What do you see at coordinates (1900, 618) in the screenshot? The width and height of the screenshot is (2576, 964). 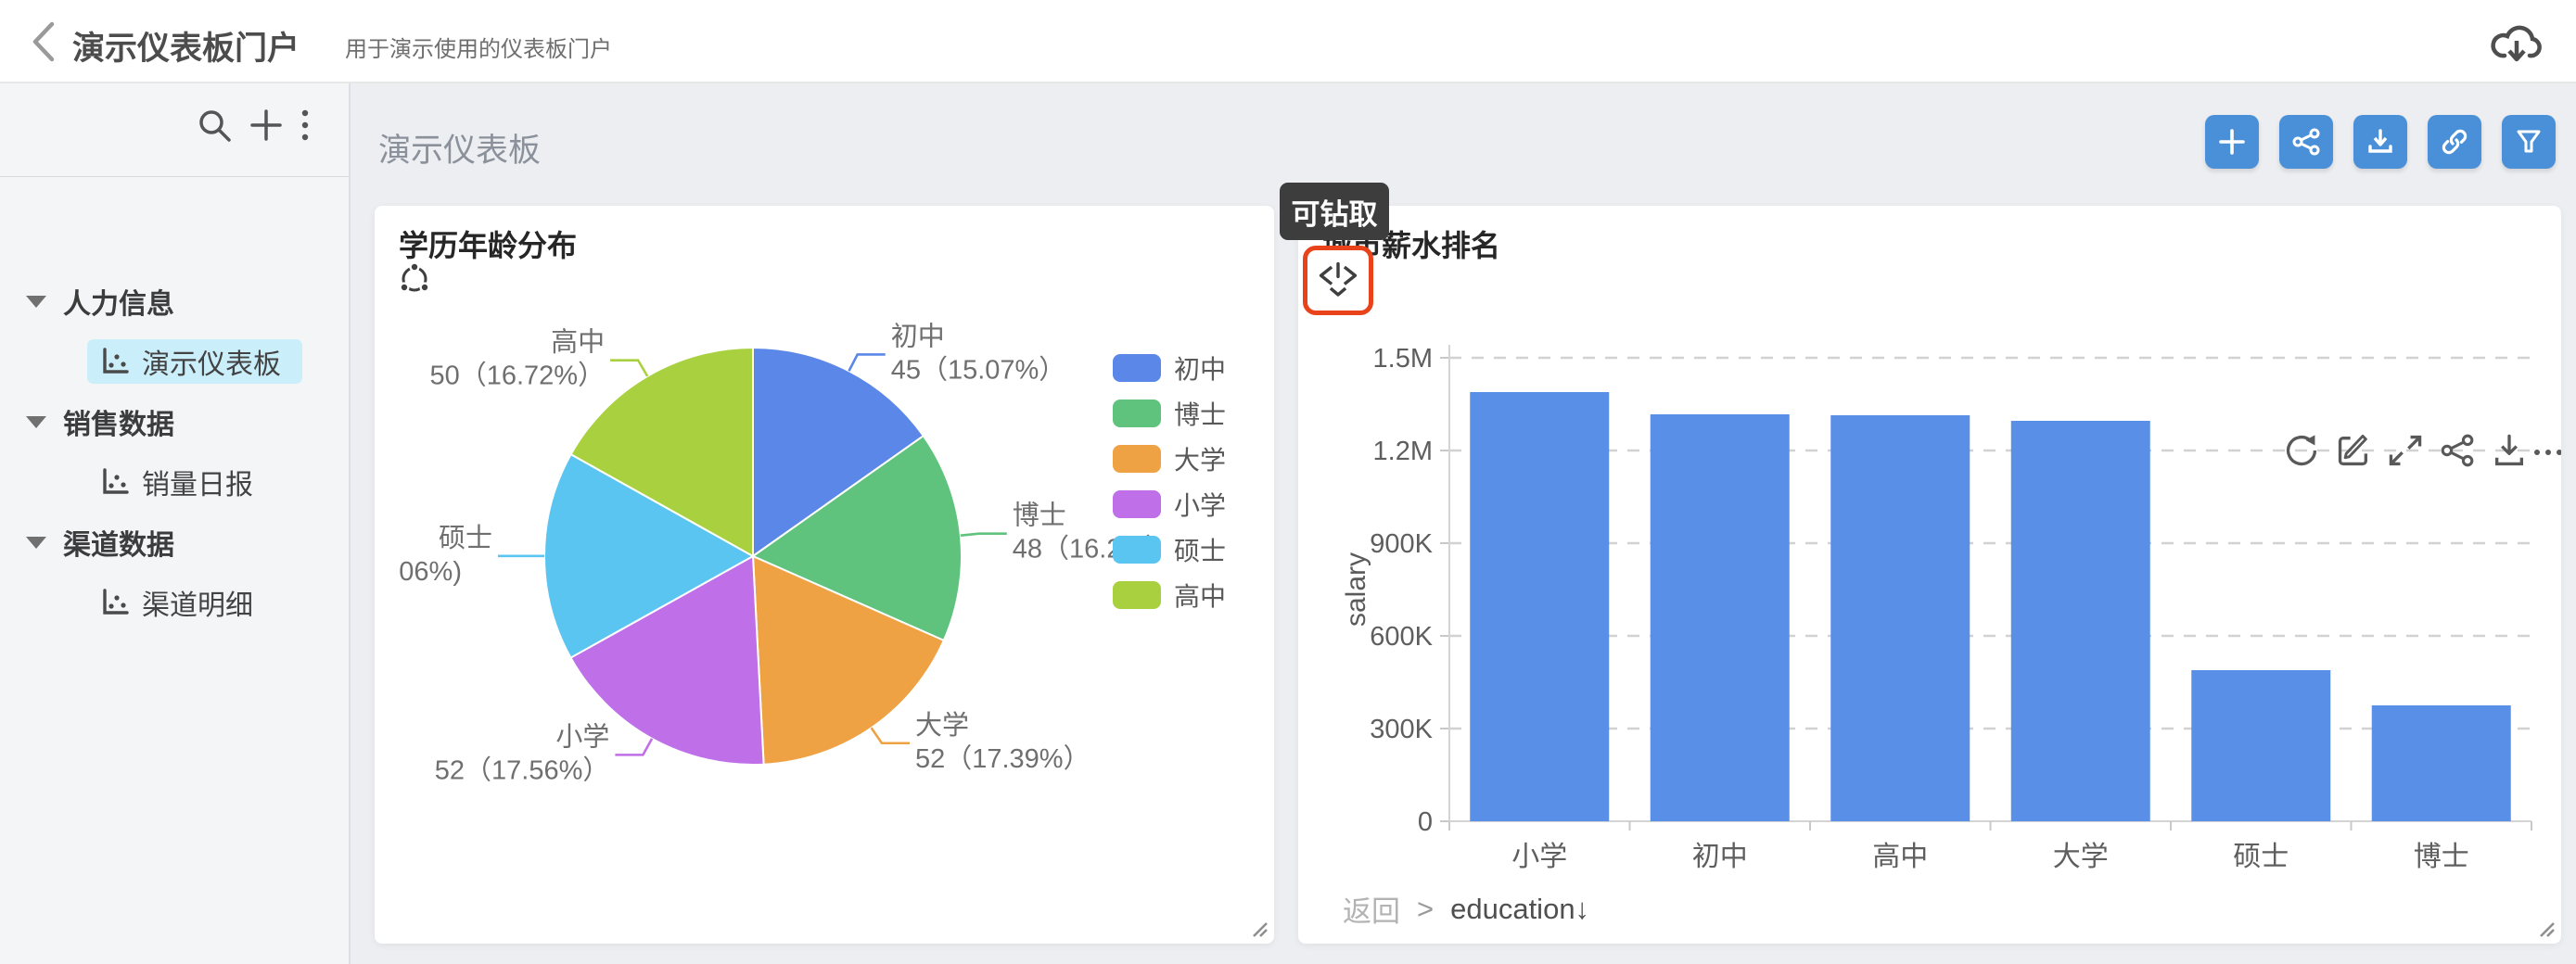 I see `bar-高中` at bounding box center [1900, 618].